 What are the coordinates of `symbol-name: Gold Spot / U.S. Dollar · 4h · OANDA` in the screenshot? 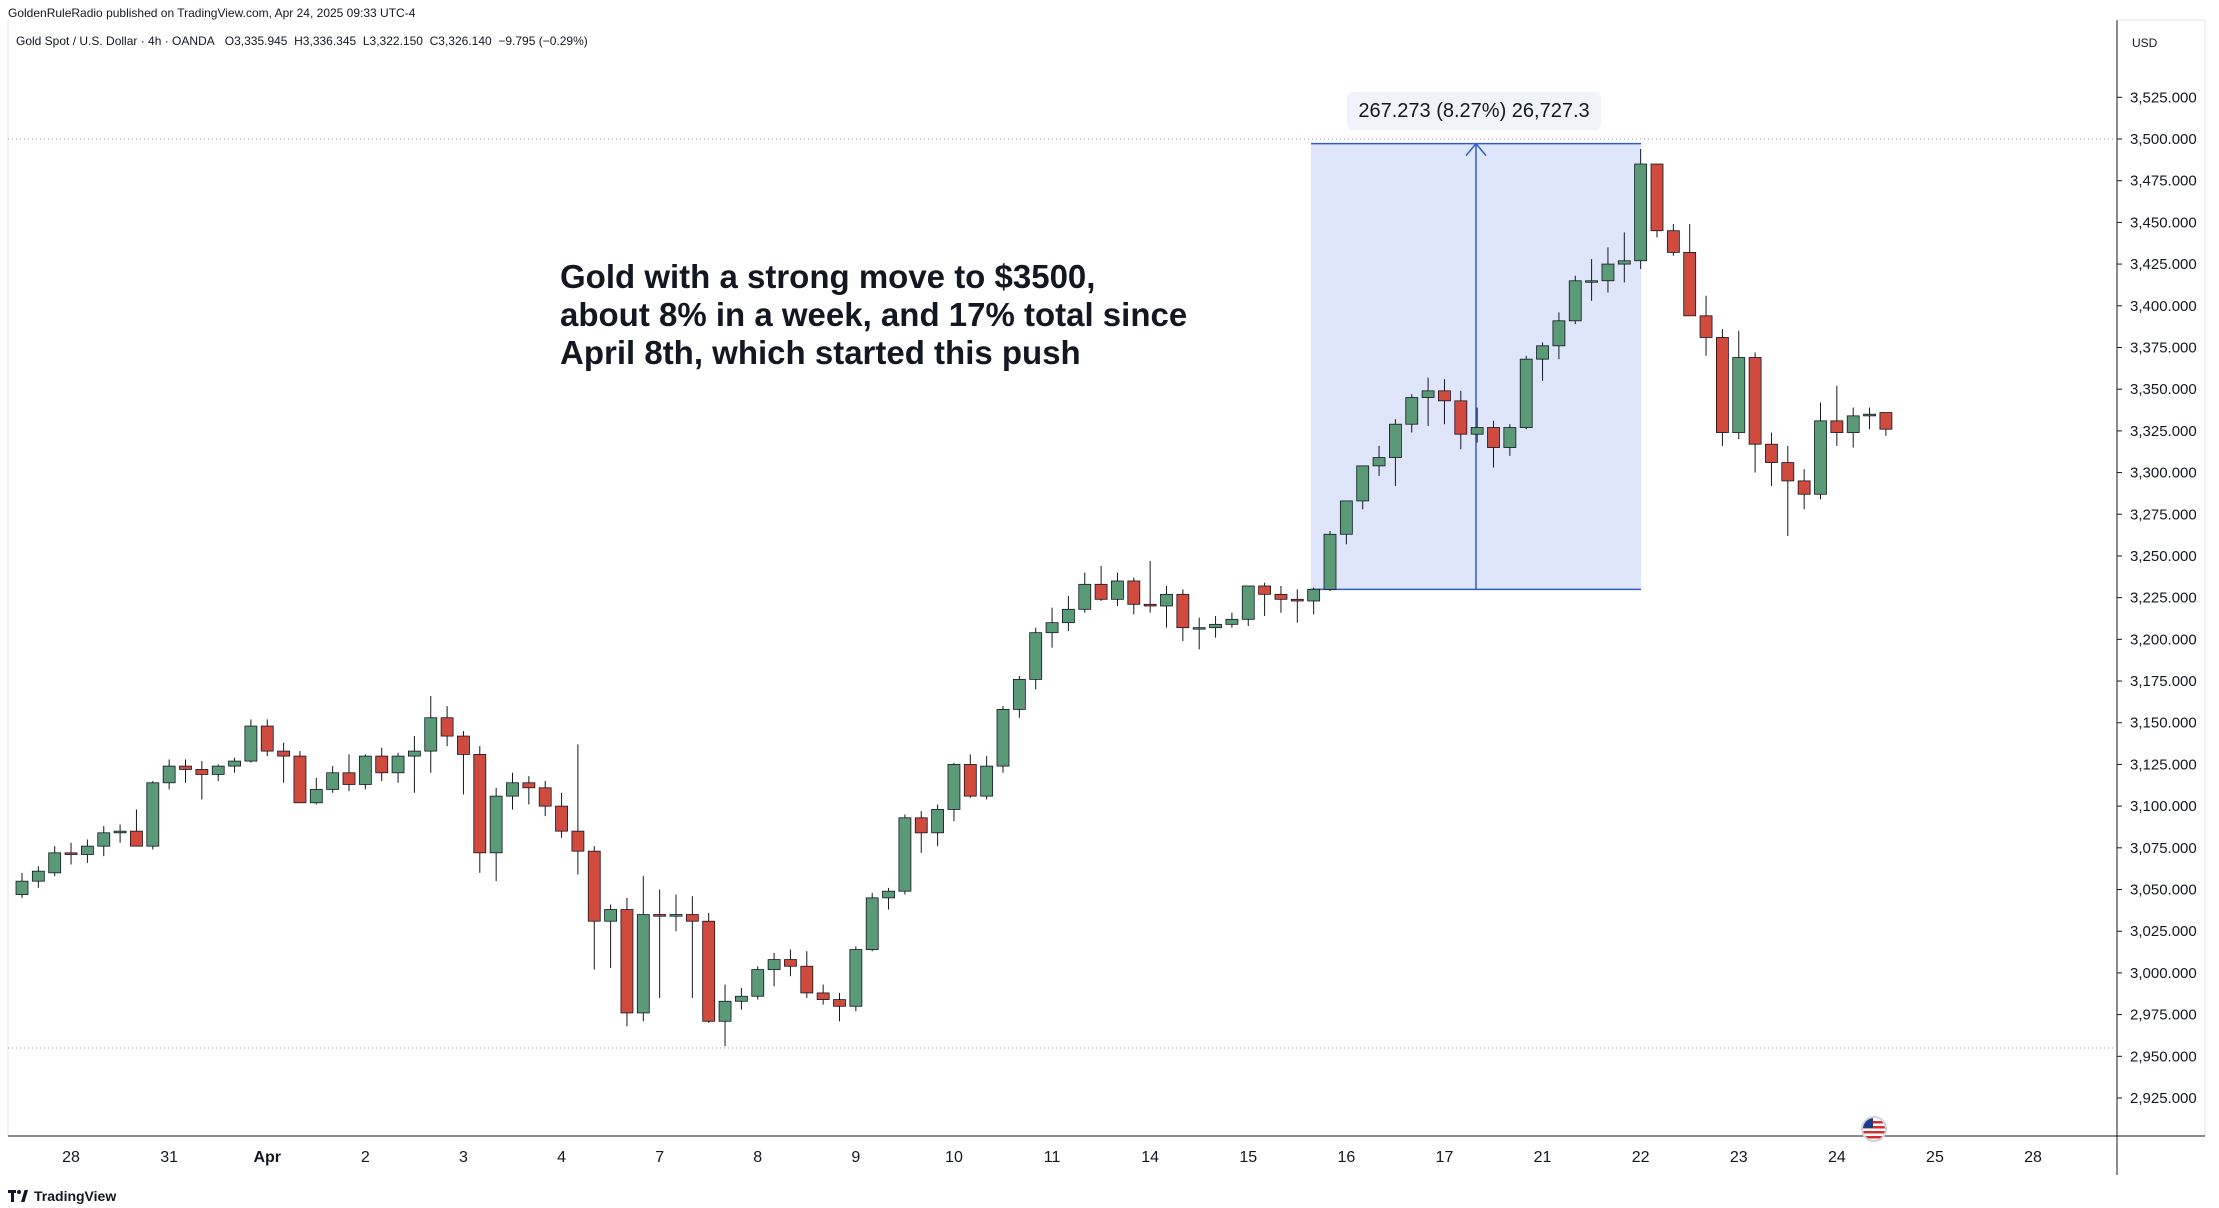 It's located at (115, 41).